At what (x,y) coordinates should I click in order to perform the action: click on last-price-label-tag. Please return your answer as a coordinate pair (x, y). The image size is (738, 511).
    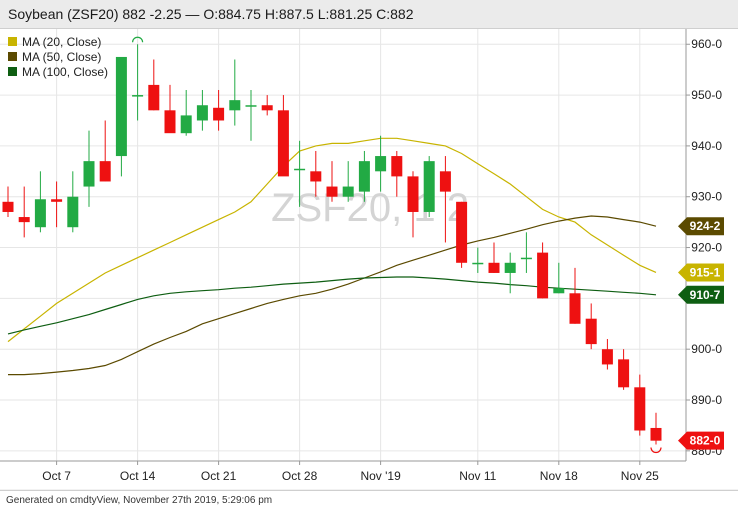
    Looking at the image, I should click on (701, 440).